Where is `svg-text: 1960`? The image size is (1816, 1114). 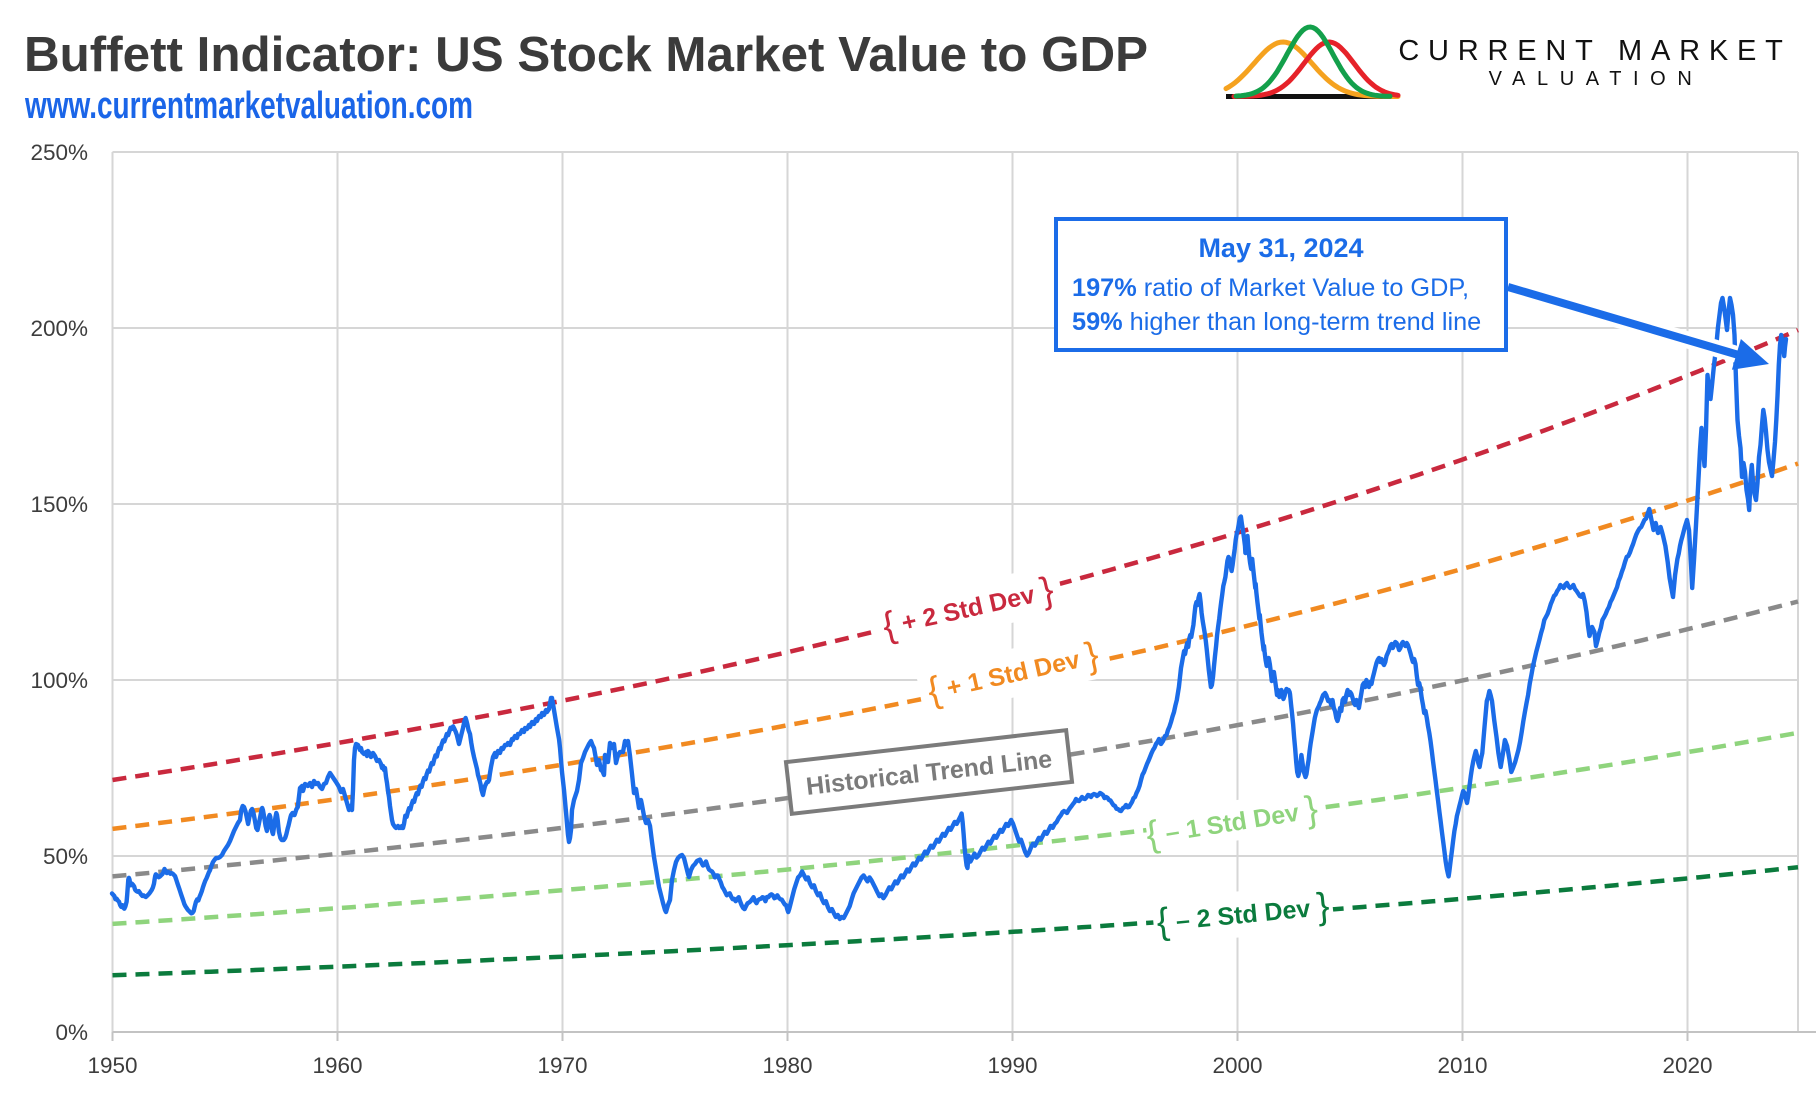 svg-text: 1960 is located at coordinates (337, 1065).